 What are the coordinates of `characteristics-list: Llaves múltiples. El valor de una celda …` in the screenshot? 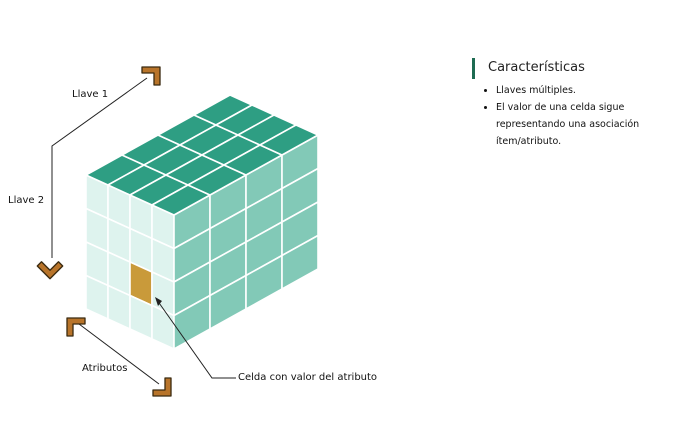 It's located at (578, 116).